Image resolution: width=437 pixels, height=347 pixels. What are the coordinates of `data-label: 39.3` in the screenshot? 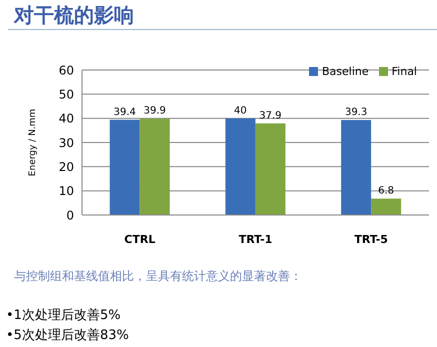 It's located at (356, 112).